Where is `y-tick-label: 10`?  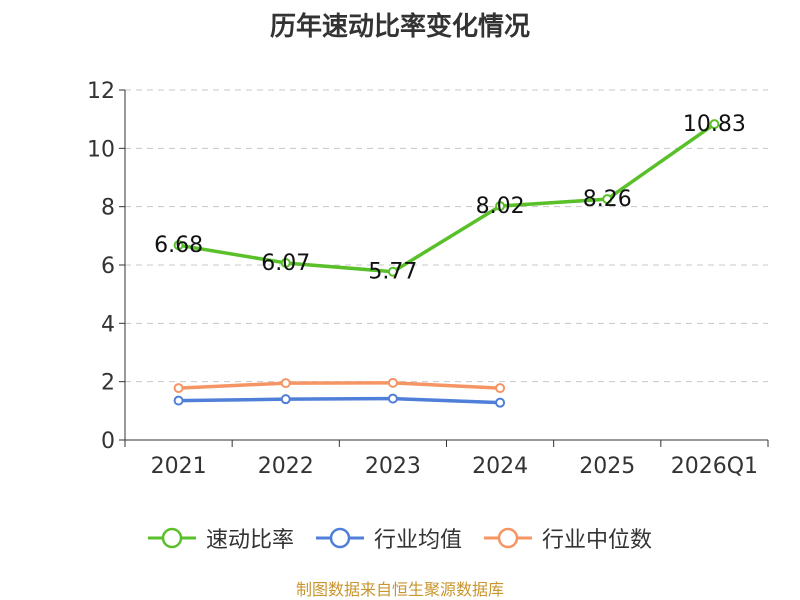
y-tick-label: 10 is located at coordinates (101, 149).